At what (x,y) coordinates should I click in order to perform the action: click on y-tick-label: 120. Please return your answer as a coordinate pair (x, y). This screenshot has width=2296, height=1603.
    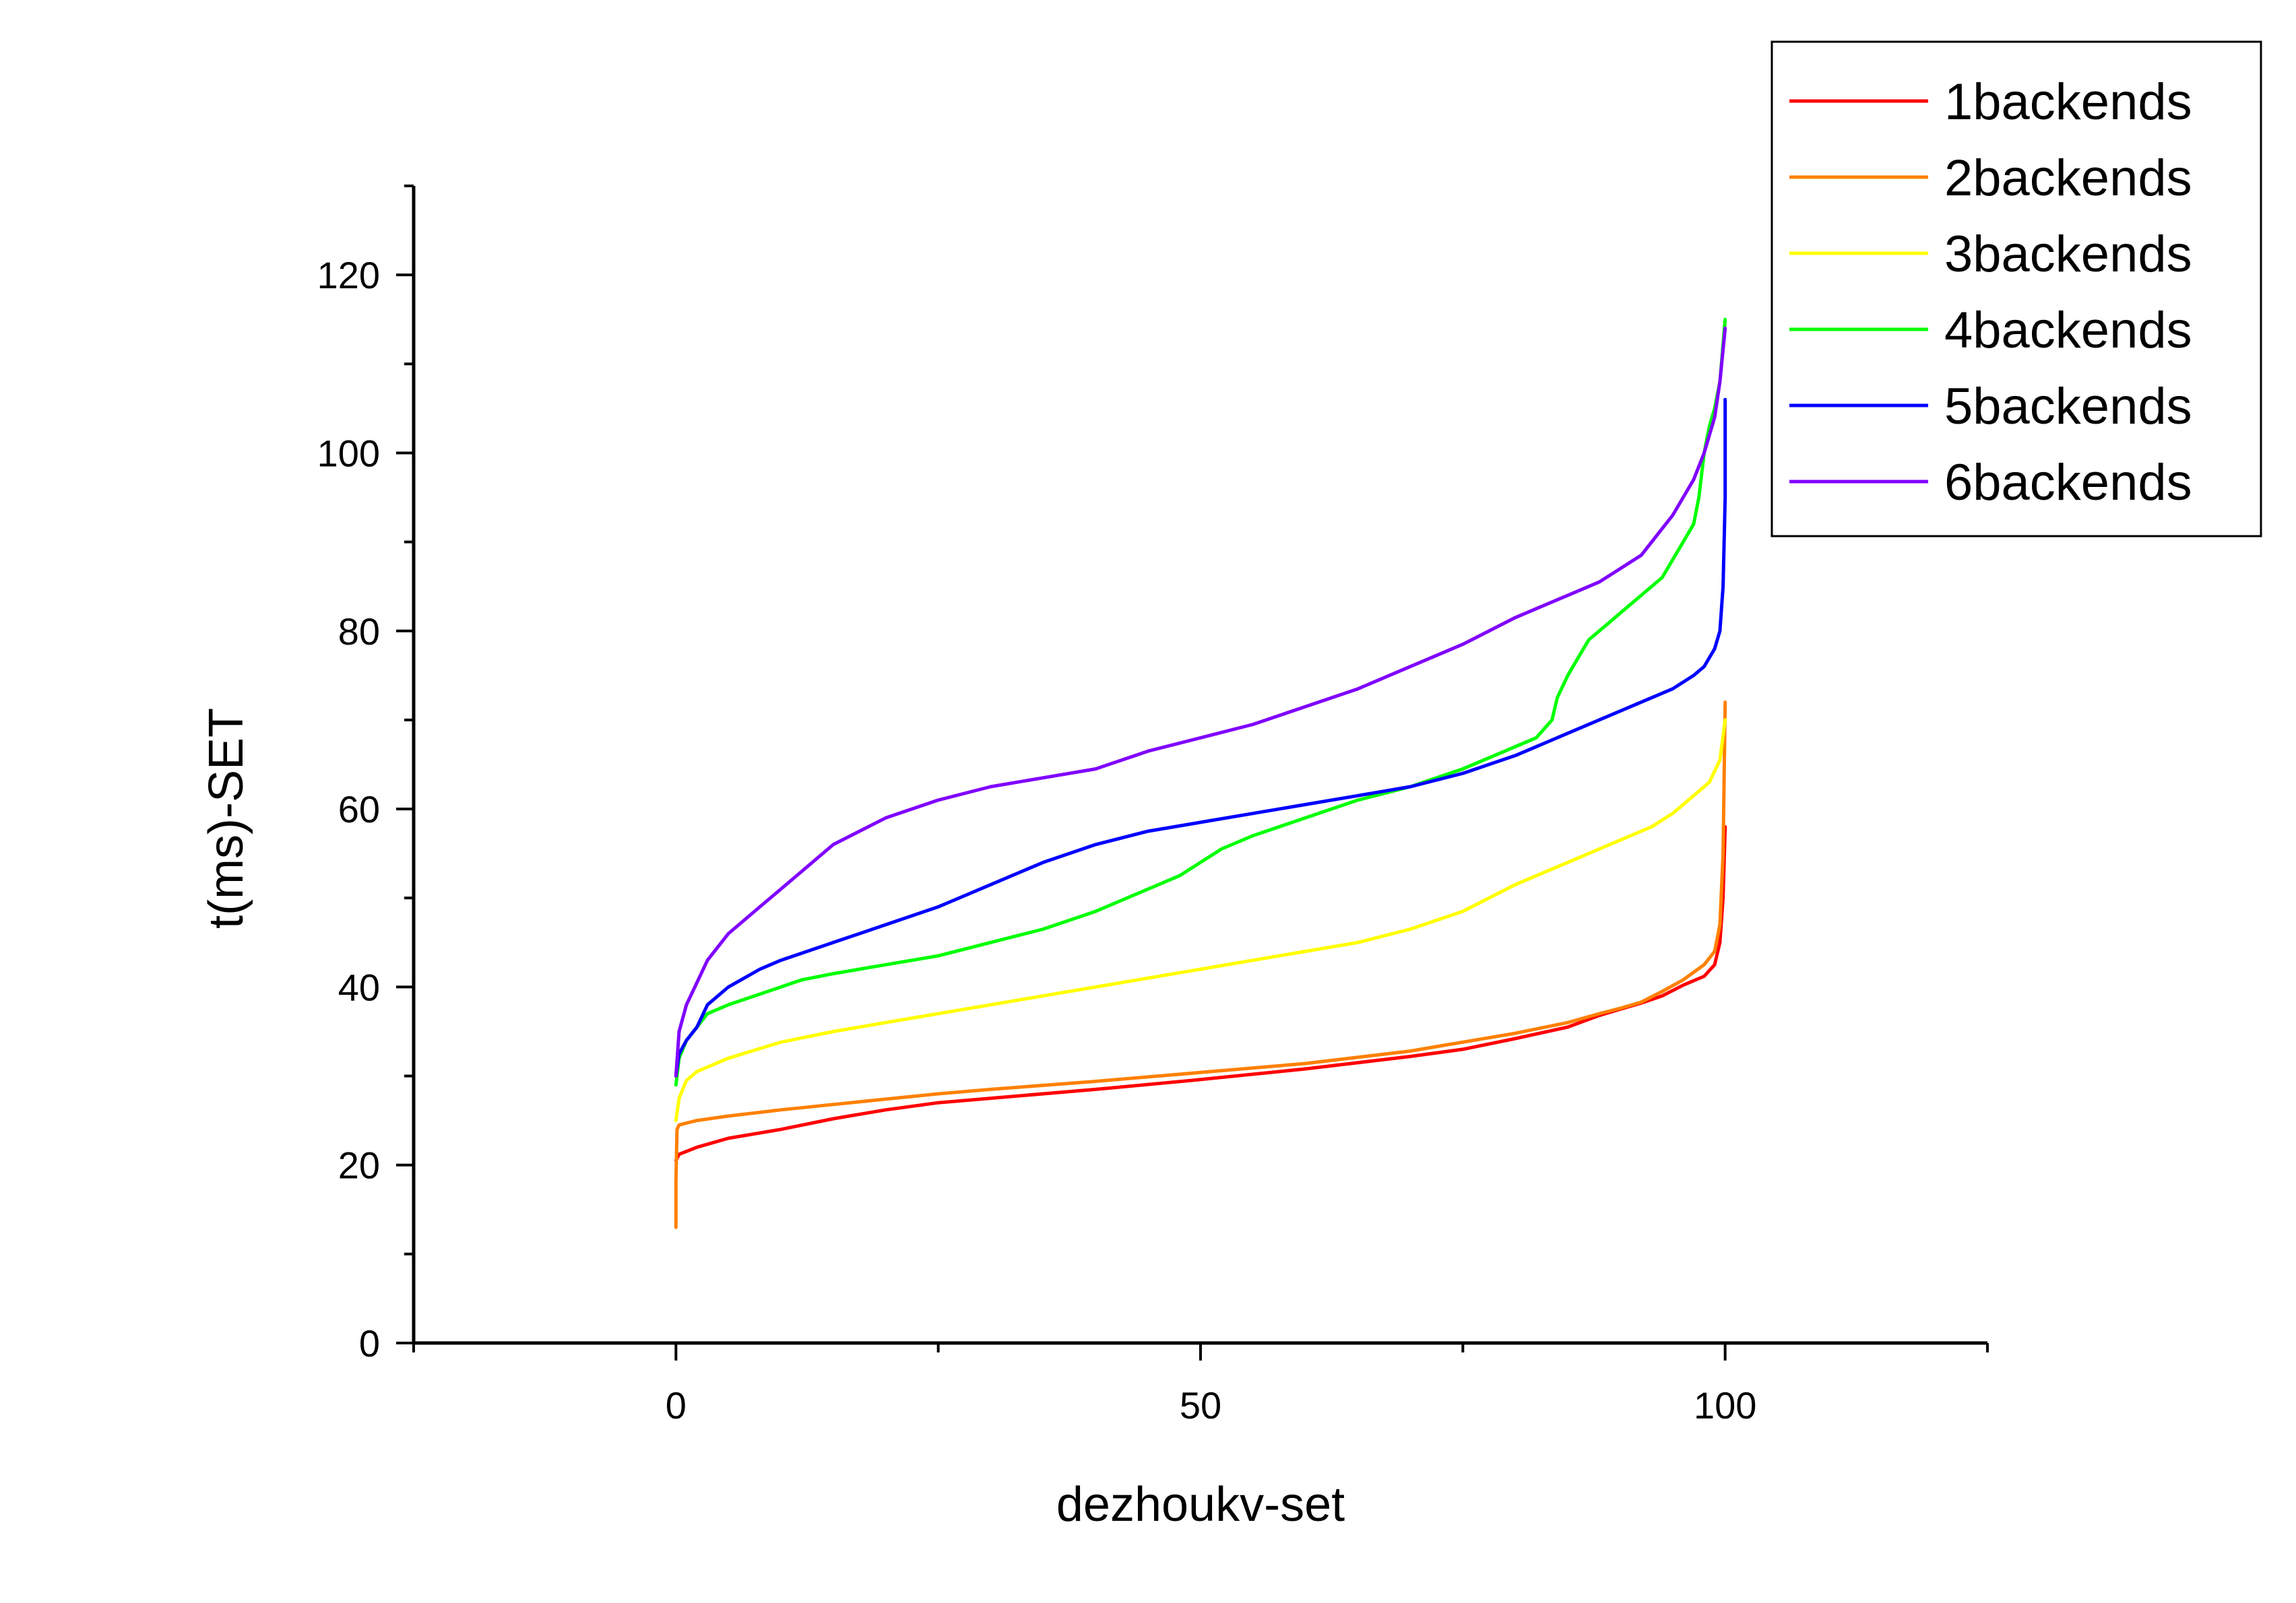
    Looking at the image, I should click on (348, 275).